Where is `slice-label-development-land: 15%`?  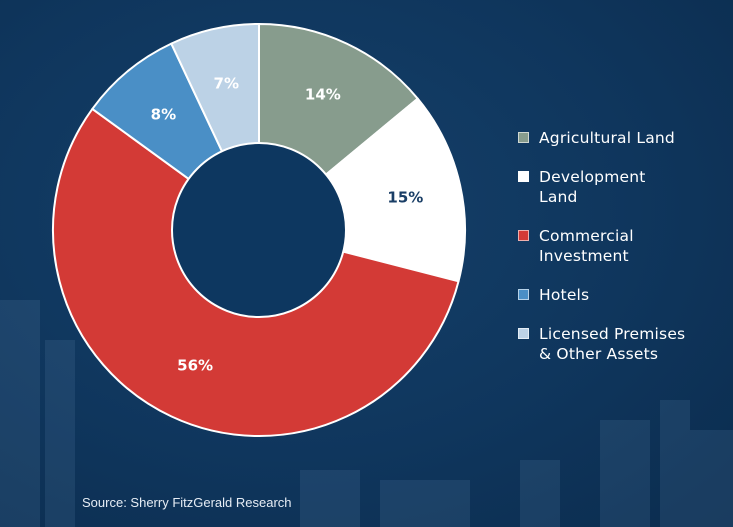
slice-label-development-land: 15% is located at coordinates (405, 197).